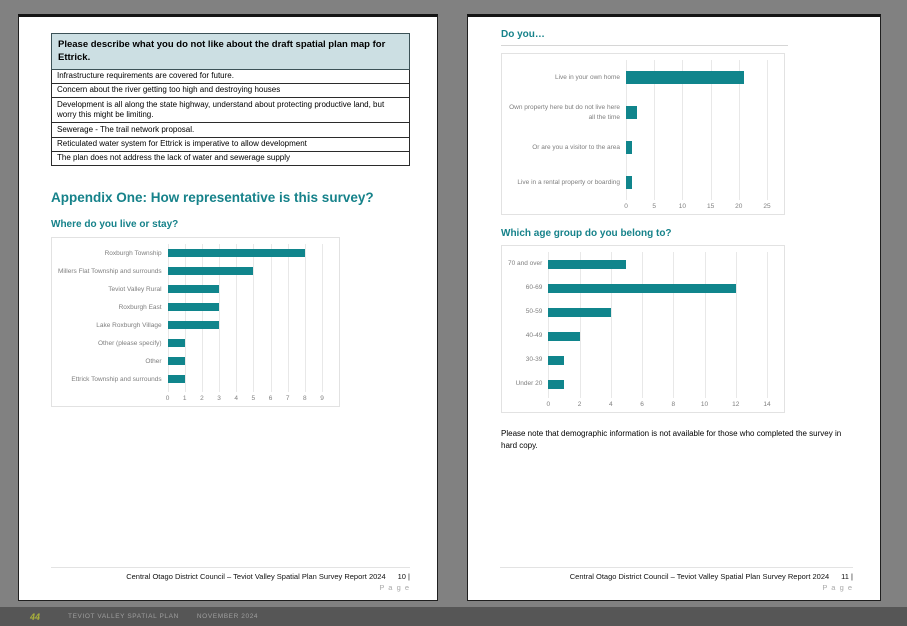  What do you see at coordinates (676, 567) in the screenshot?
I see `footer-rule` at bounding box center [676, 567].